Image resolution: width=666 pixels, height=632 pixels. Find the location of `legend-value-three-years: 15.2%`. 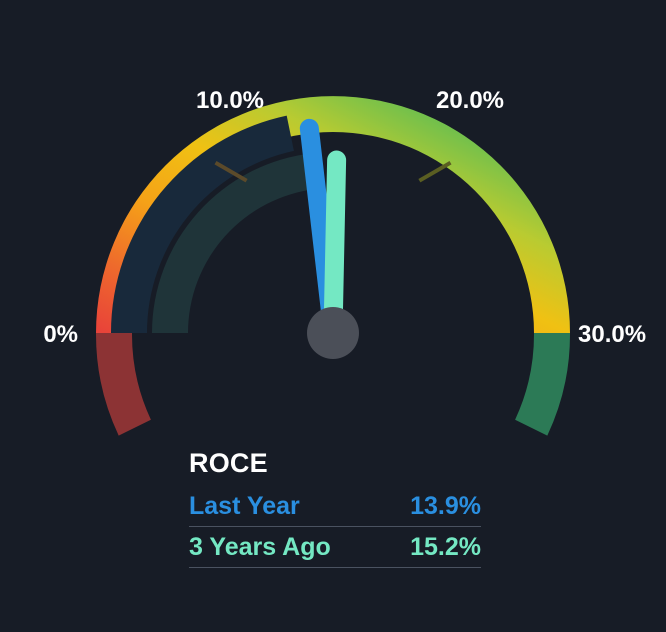

legend-value-three-years: 15.2% is located at coordinates (445, 547).